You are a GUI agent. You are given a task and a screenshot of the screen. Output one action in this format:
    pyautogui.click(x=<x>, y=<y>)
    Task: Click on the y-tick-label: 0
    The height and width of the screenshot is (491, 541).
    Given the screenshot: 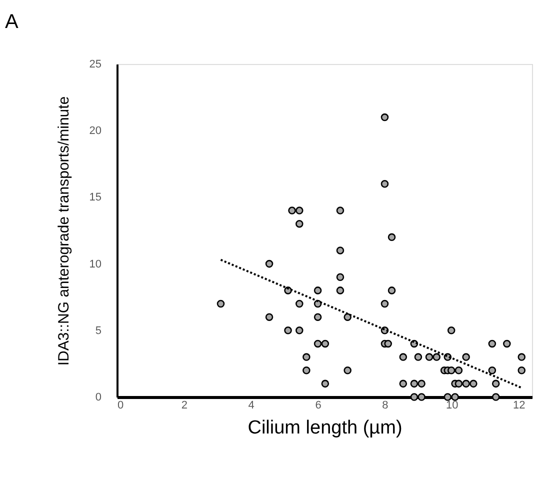 What is the action you would take?
    pyautogui.click(x=98, y=398)
    